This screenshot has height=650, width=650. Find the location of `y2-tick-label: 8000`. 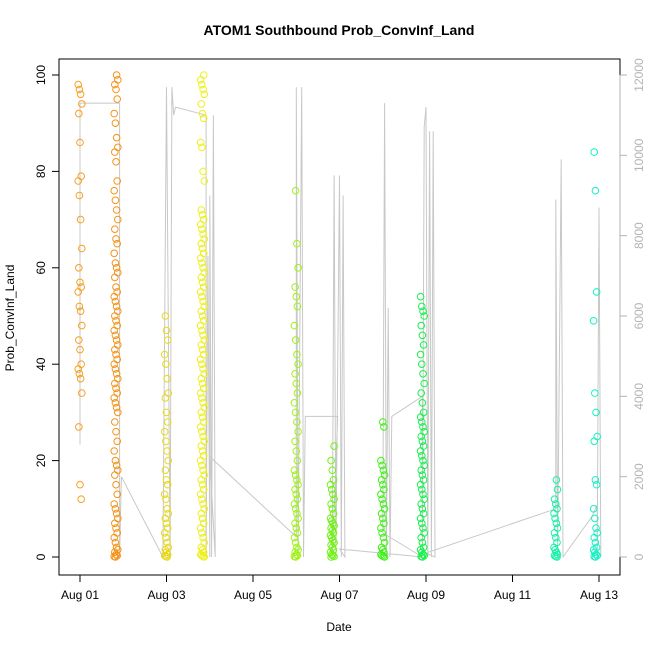

y2-tick-label: 8000 is located at coordinates (639, 235).